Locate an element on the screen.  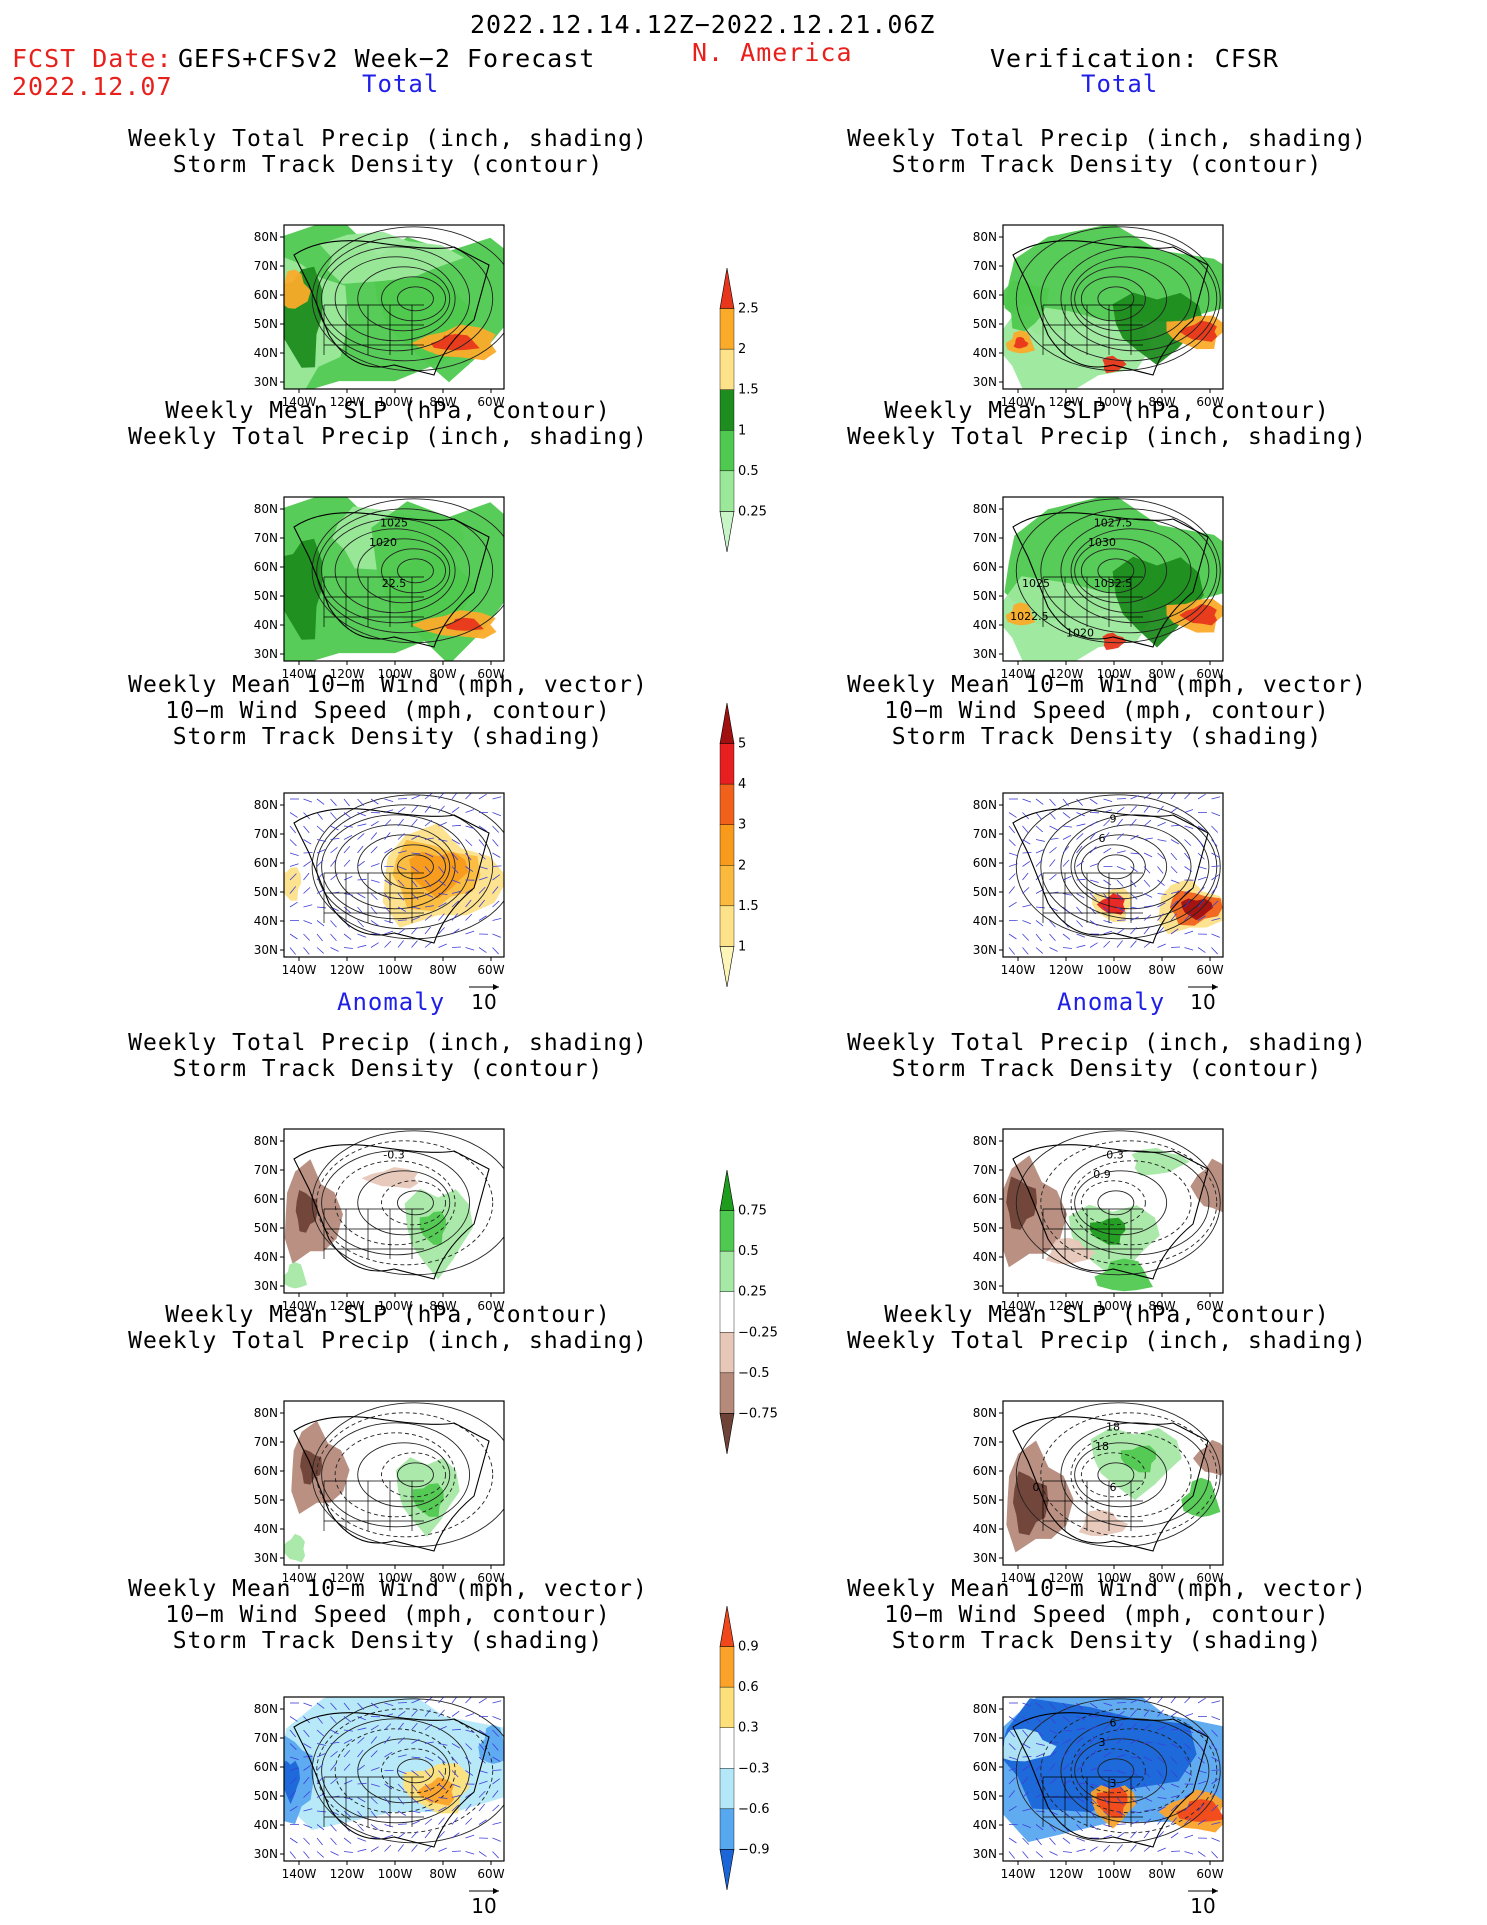
colorbar-box is located at coordinates (727, 1707).